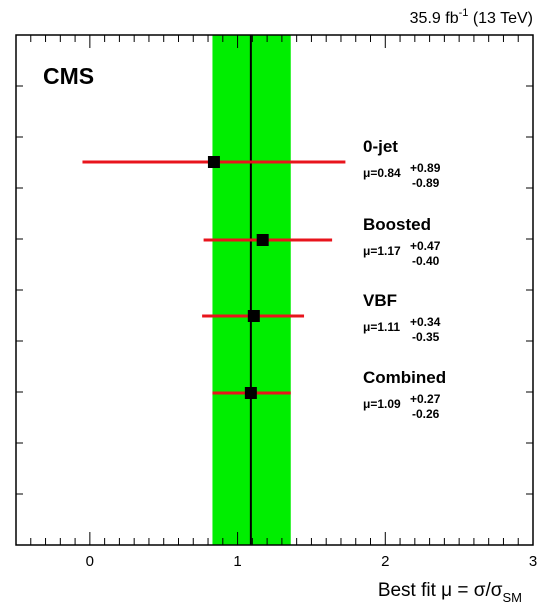  I want to click on x-tick-label: 2, so click(385, 561).